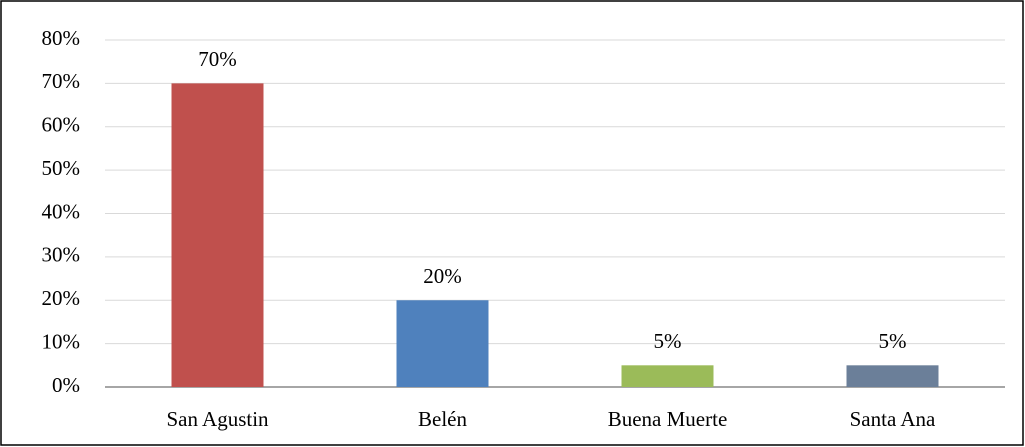 The height and width of the screenshot is (447, 1025). Describe the element at coordinates (61, 81) in the screenshot. I see `y-tick-label: 70%` at that location.